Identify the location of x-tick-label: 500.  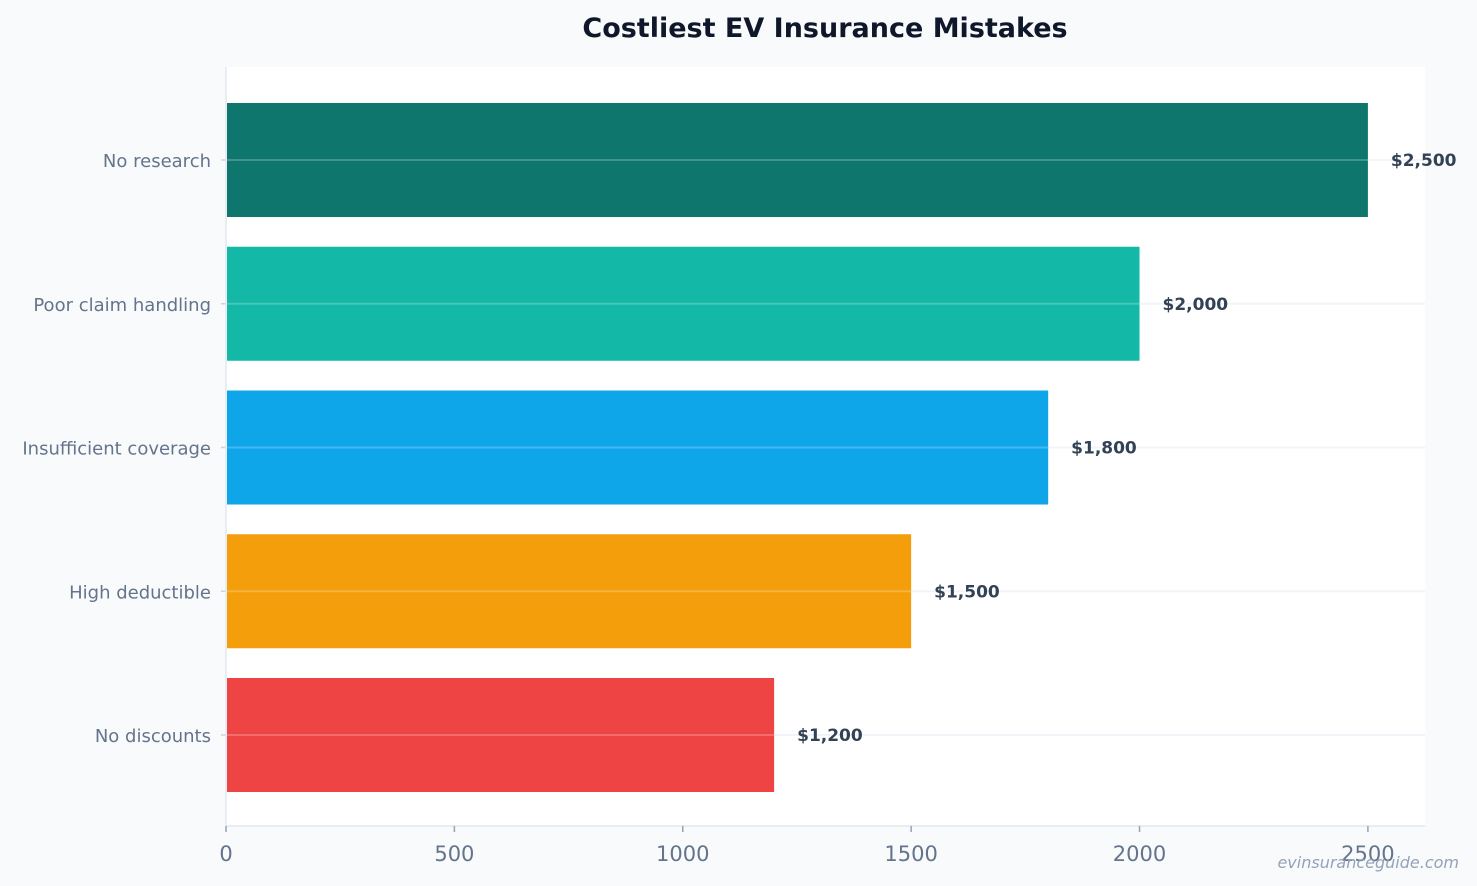
(454, 854).